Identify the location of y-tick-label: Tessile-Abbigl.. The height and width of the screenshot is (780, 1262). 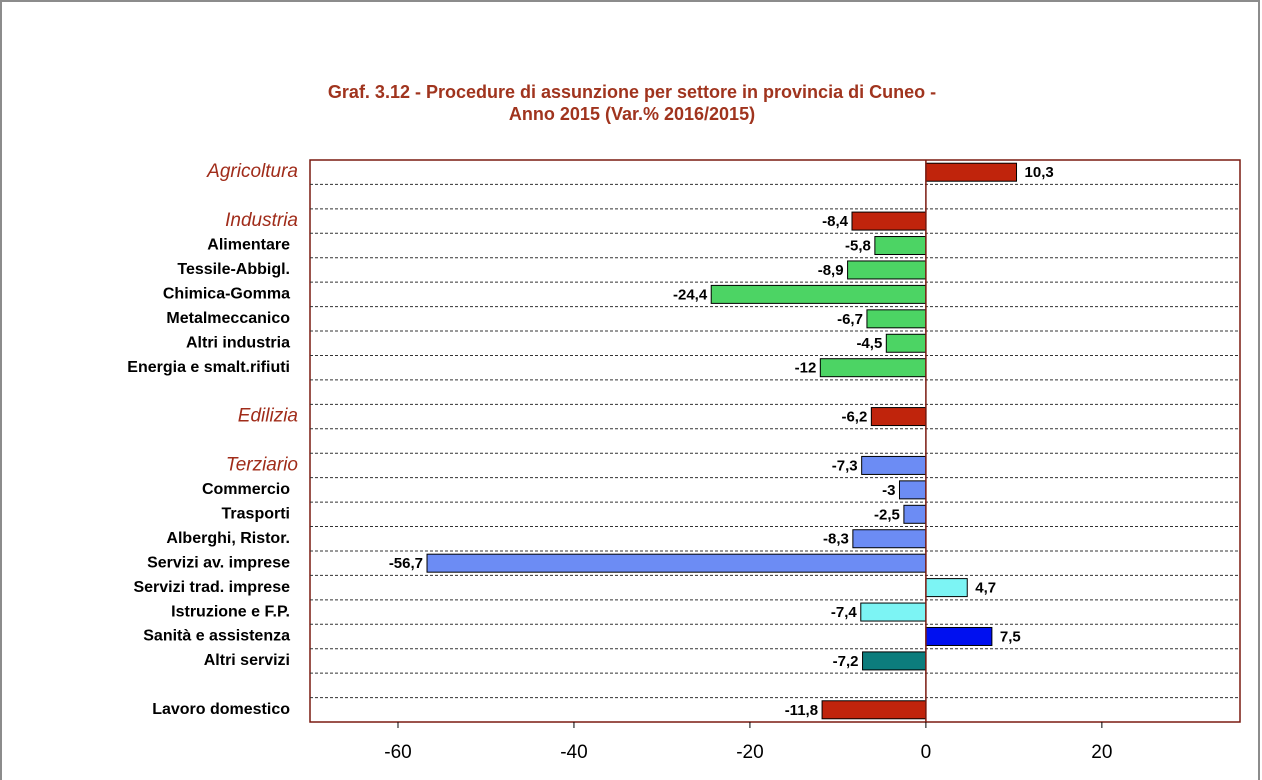
(233, 269).